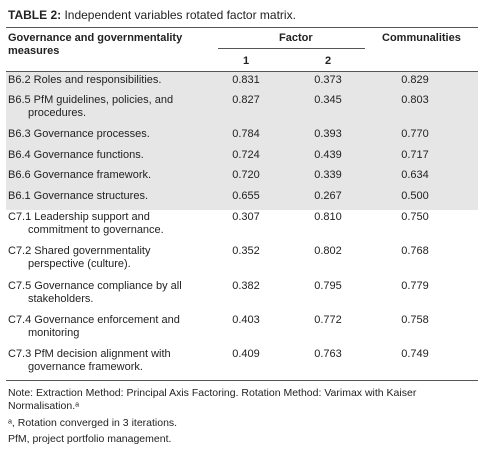 This screenshot has height=464, width=489. Describe the element at coordinates (85, 367) in the screenshot. I see `row-label-line2: governance framework.` at that location.